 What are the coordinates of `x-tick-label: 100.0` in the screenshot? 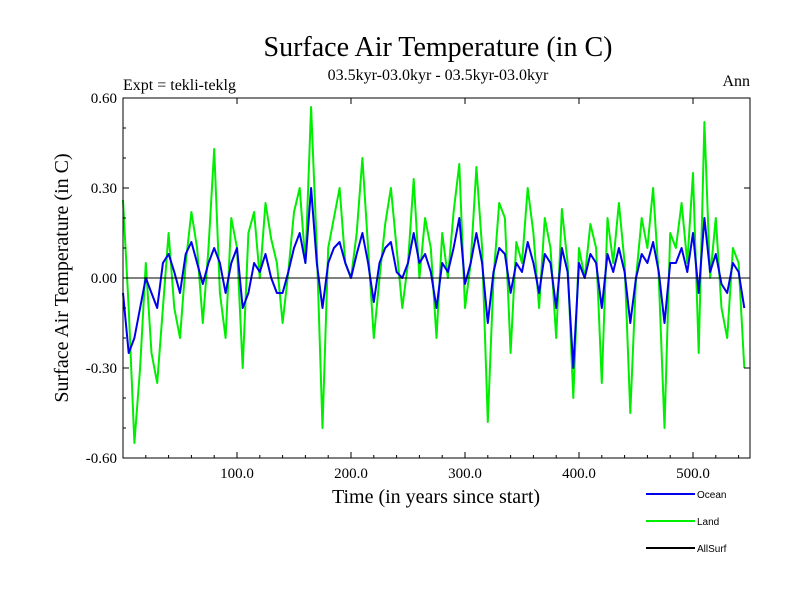 It's located at (237, 474).